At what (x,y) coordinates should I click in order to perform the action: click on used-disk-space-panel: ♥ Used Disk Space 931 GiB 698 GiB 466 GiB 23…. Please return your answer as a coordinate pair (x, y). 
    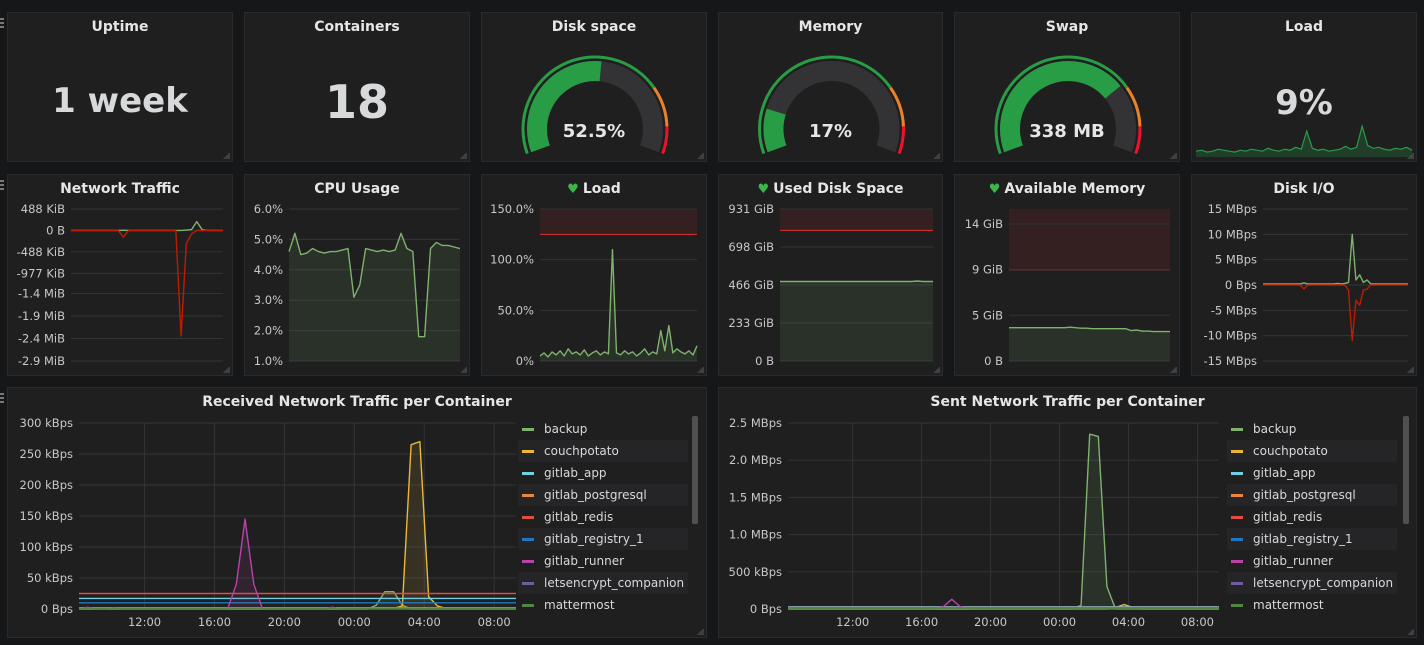
    Looking at the image, I should click on (830, 275).